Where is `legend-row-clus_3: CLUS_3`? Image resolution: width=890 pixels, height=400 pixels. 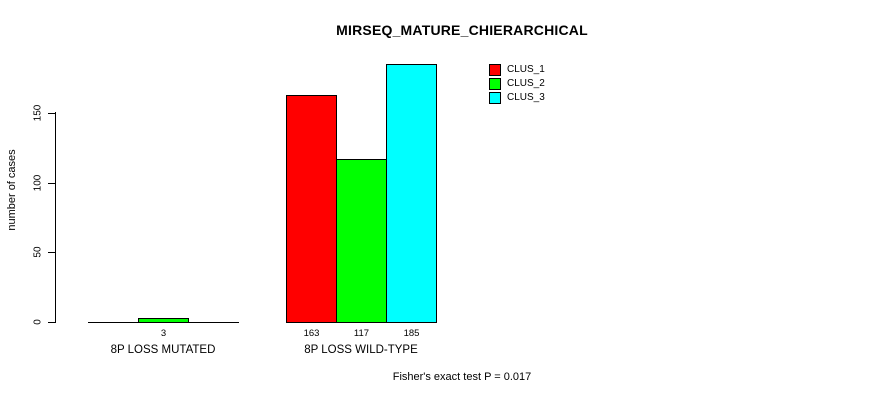 legend-row-clus_3: CLUS_3 is located at coordinates (517, 97).